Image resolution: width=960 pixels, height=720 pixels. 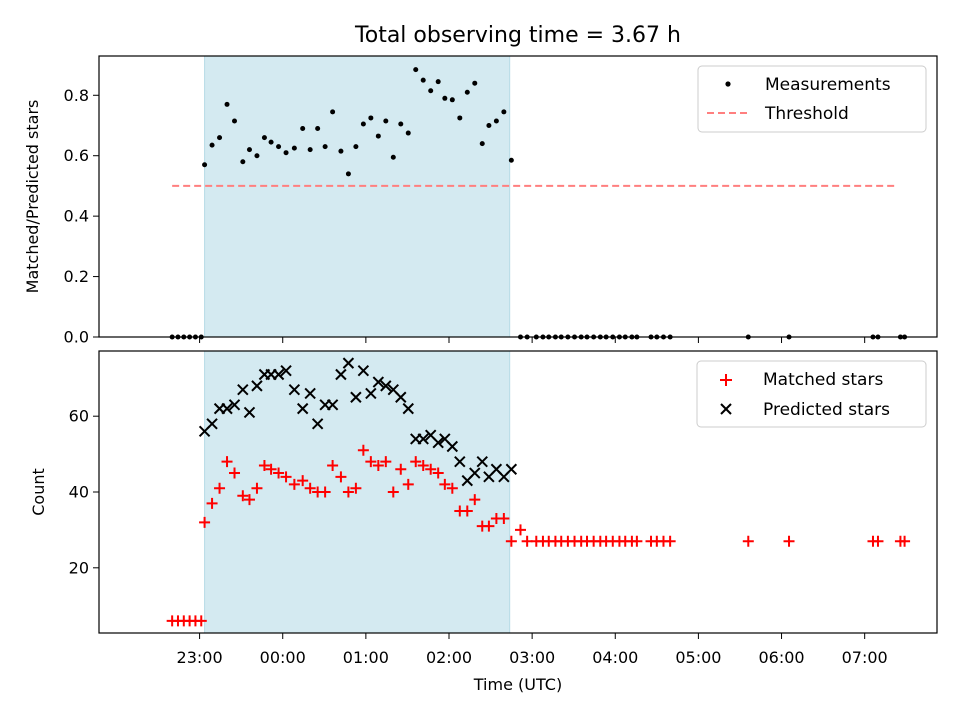 What do you see at coordinates (728, 84) in the screenshot?
I see `legend-measurements-marker` at bounding box center [728, 84].